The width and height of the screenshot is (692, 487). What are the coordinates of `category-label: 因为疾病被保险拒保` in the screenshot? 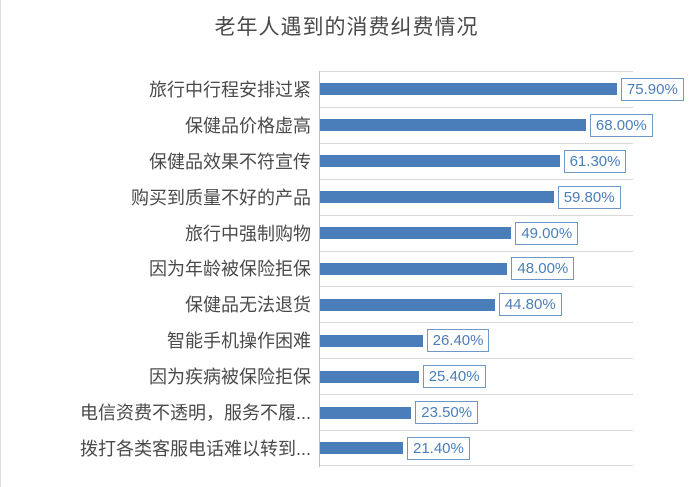 It's located at (230, 377).